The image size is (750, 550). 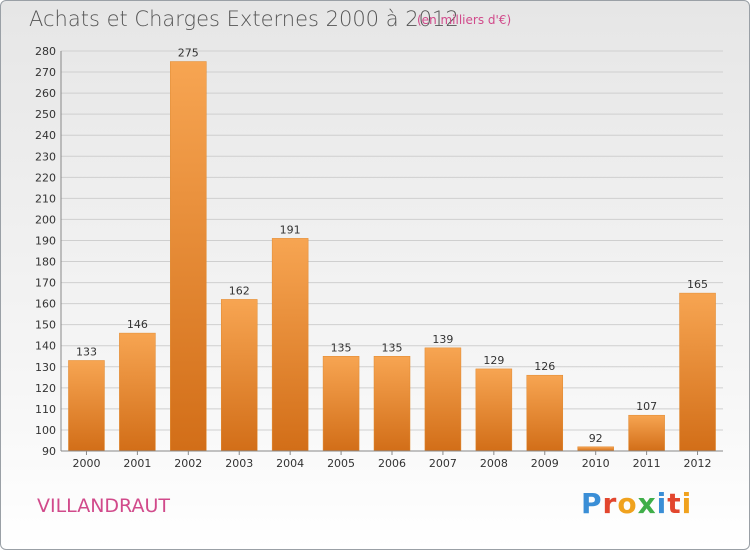 What do you see at coordinates (188, 53) in the screenshot?
I see `value-label: 275` at bounding box center [188, 53].